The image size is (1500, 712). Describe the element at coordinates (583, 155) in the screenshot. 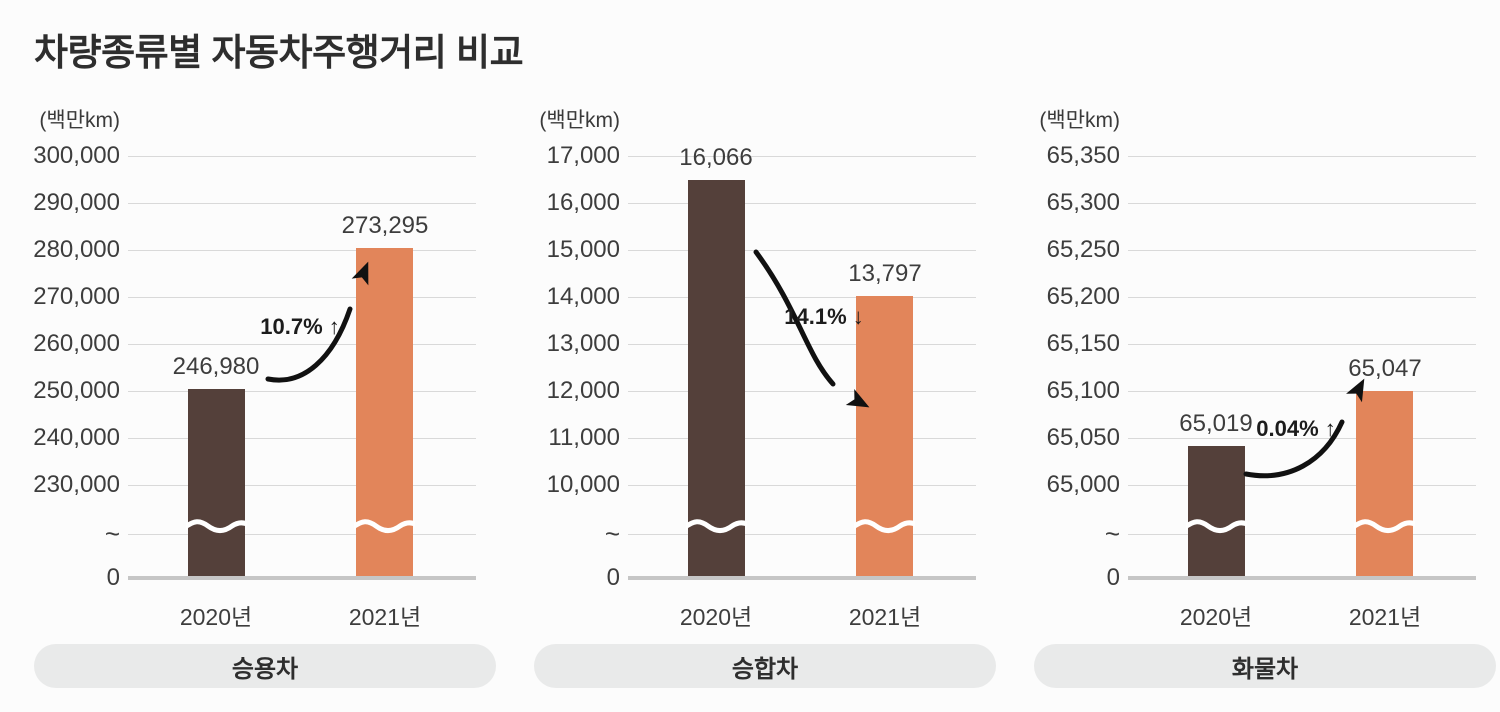

I see `y-axis-tick-0: 17,000` at that location.